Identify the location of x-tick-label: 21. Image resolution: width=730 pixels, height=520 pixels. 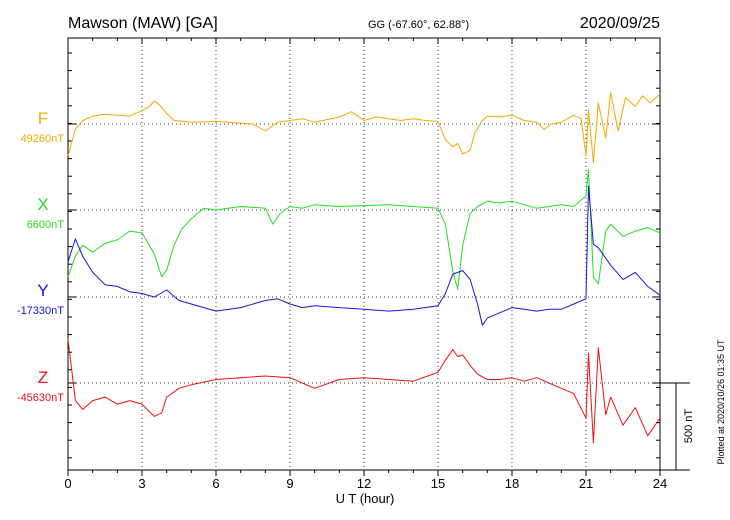
(586, 483).